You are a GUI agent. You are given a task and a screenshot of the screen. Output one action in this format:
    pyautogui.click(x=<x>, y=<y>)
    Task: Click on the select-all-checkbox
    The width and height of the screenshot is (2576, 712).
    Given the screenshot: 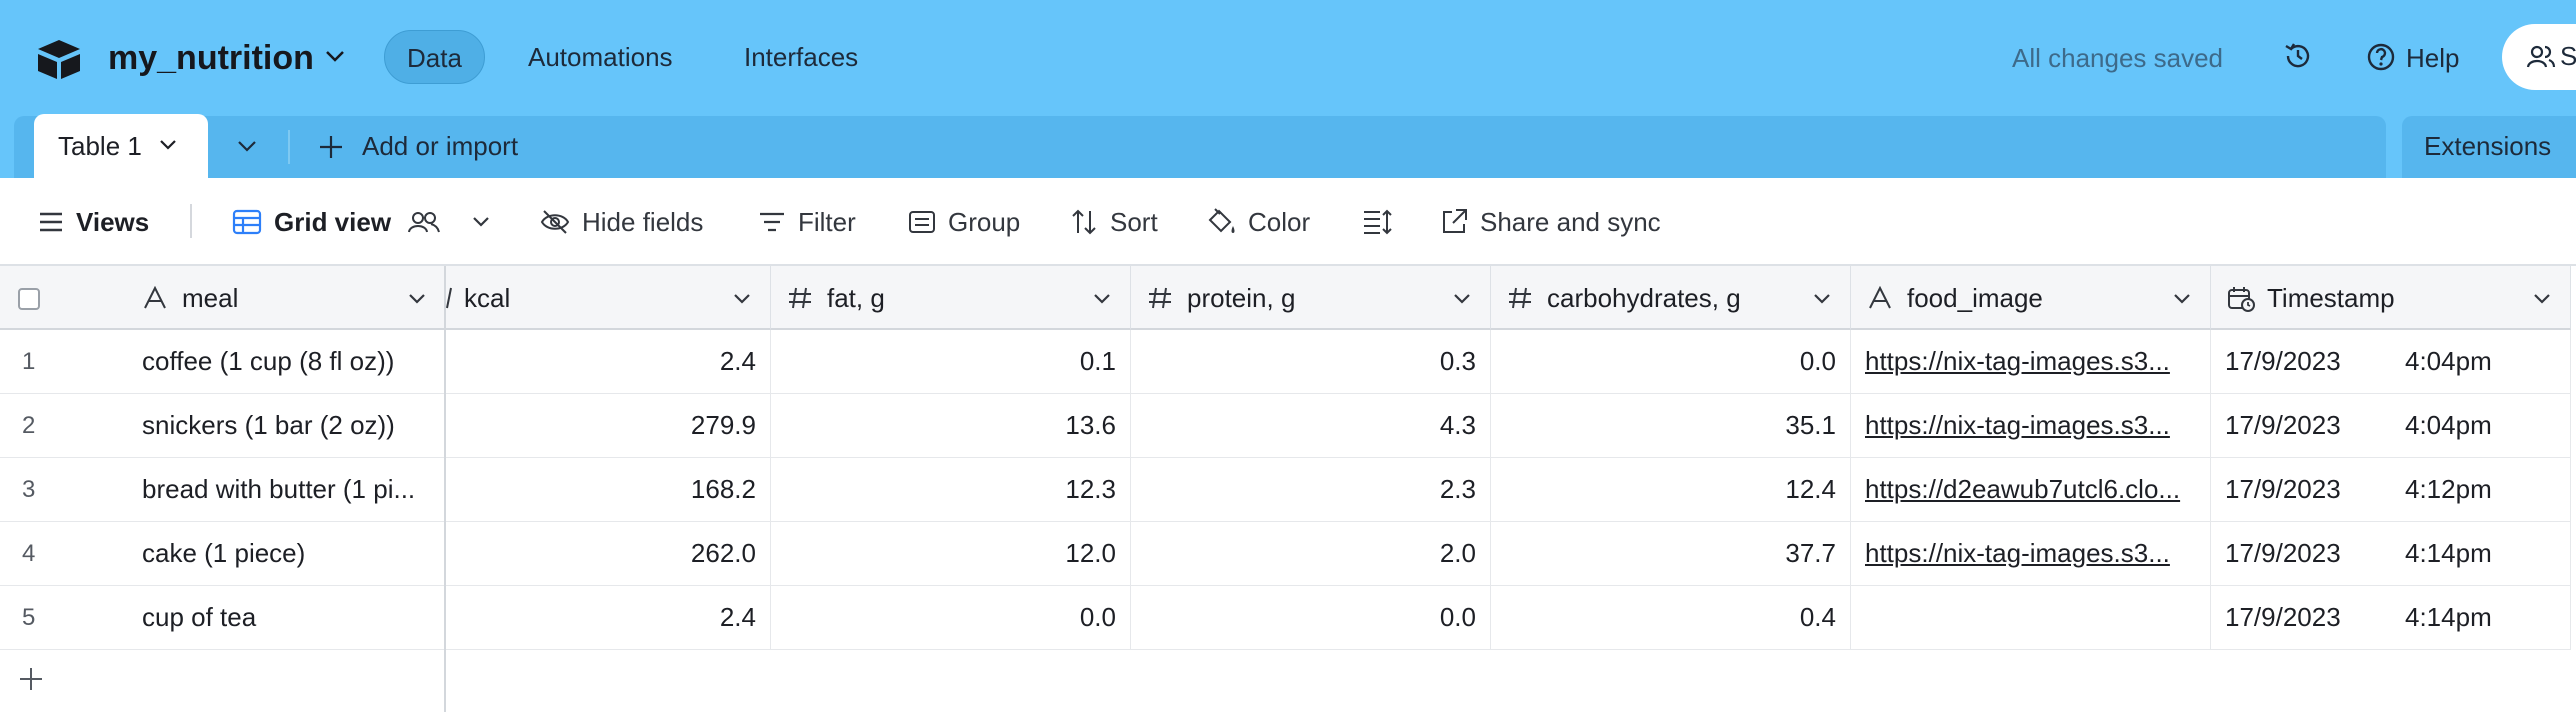 What is the action you would take?
    pyautogui.click(x=29, y=299)
    